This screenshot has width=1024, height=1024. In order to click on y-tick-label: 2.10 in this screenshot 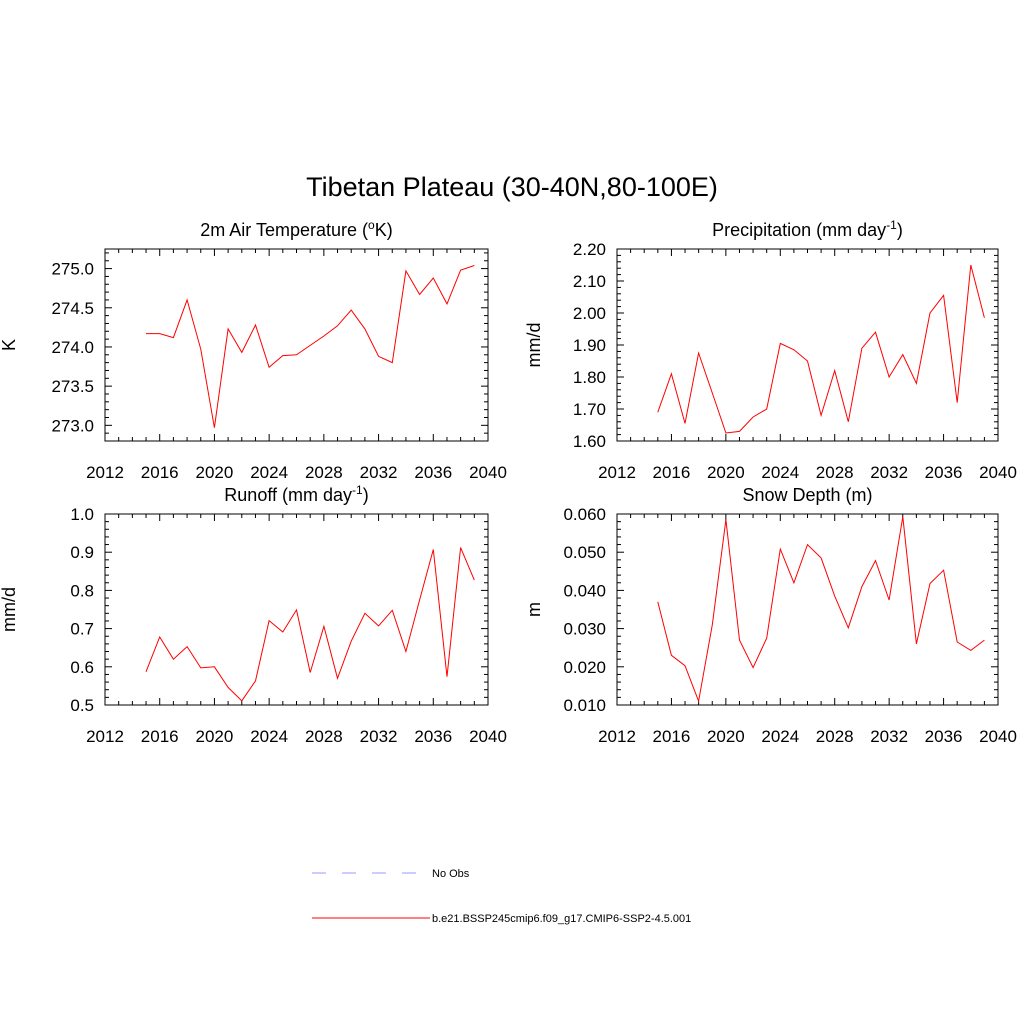, I will do `click(589, 281)`.